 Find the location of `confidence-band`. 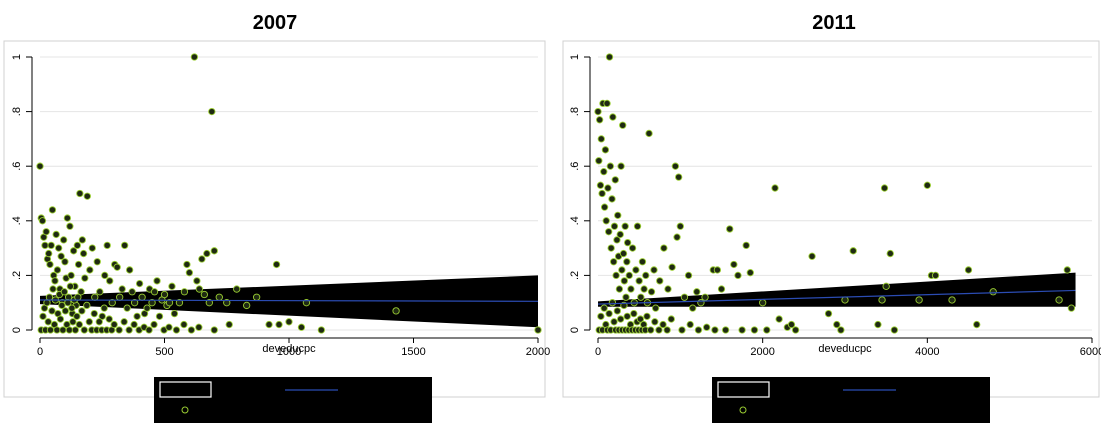

confidence-band is located at coordinates (837, 289).